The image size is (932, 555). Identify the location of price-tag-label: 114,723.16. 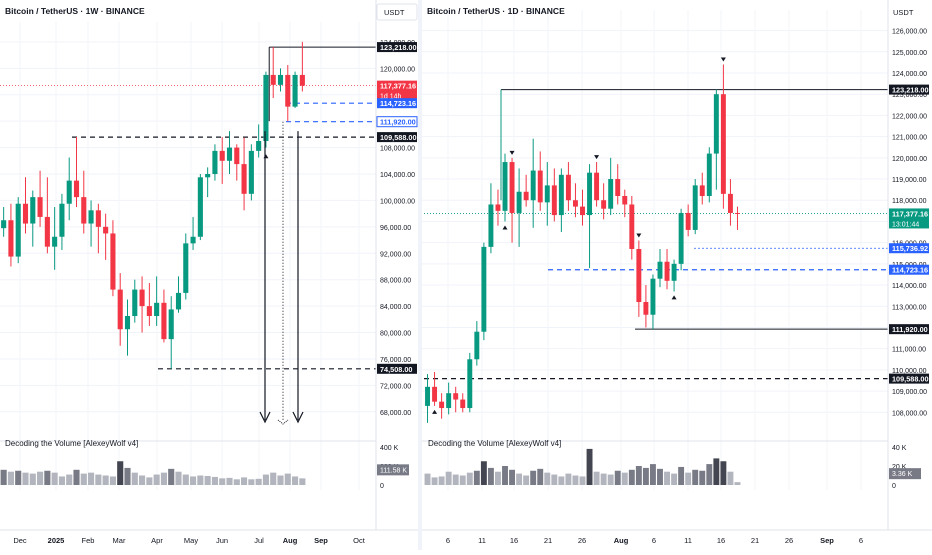
(398, 103).